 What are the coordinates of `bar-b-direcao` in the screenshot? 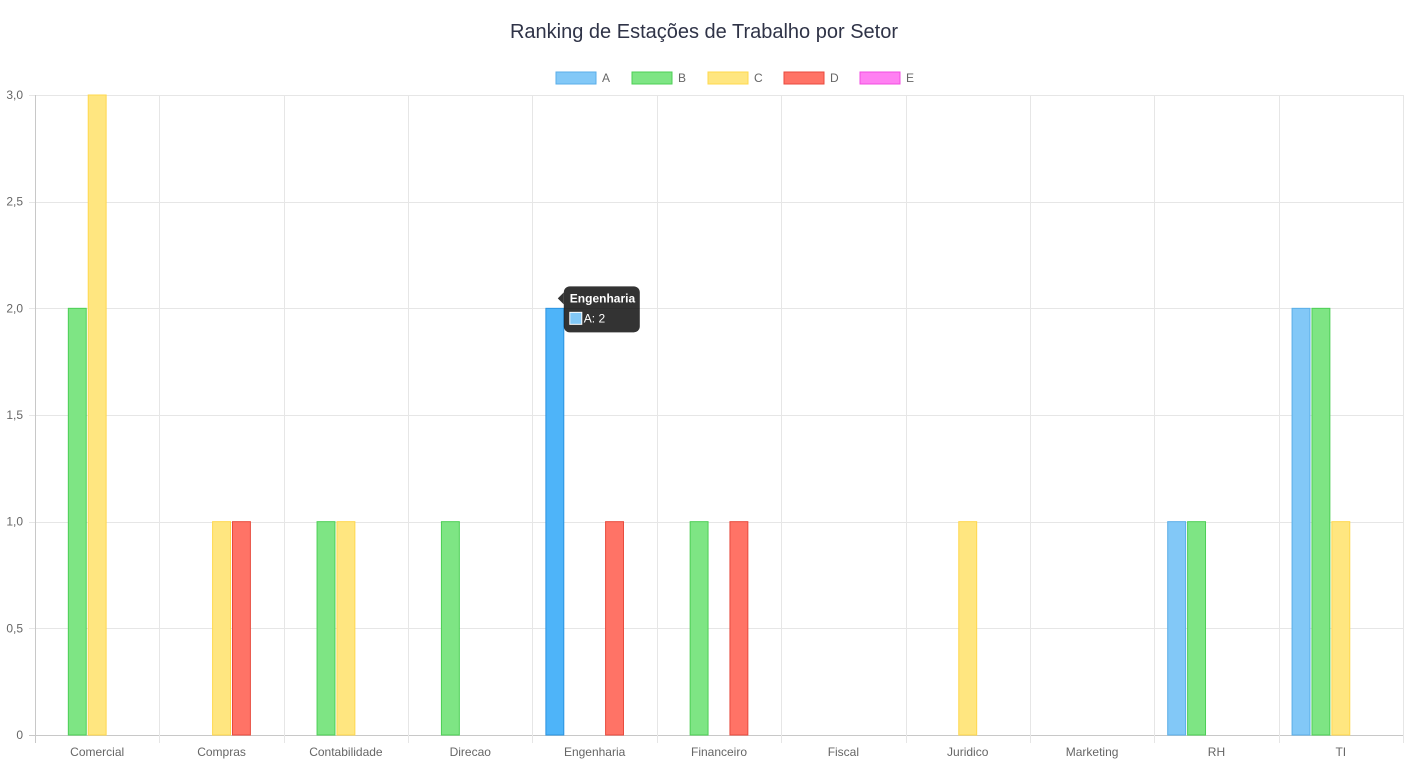 It's located at (450, 628).